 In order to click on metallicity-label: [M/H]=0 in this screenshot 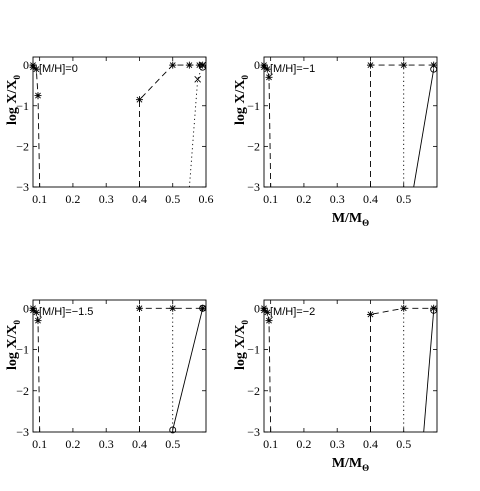, I will do `click(58, 69)`.